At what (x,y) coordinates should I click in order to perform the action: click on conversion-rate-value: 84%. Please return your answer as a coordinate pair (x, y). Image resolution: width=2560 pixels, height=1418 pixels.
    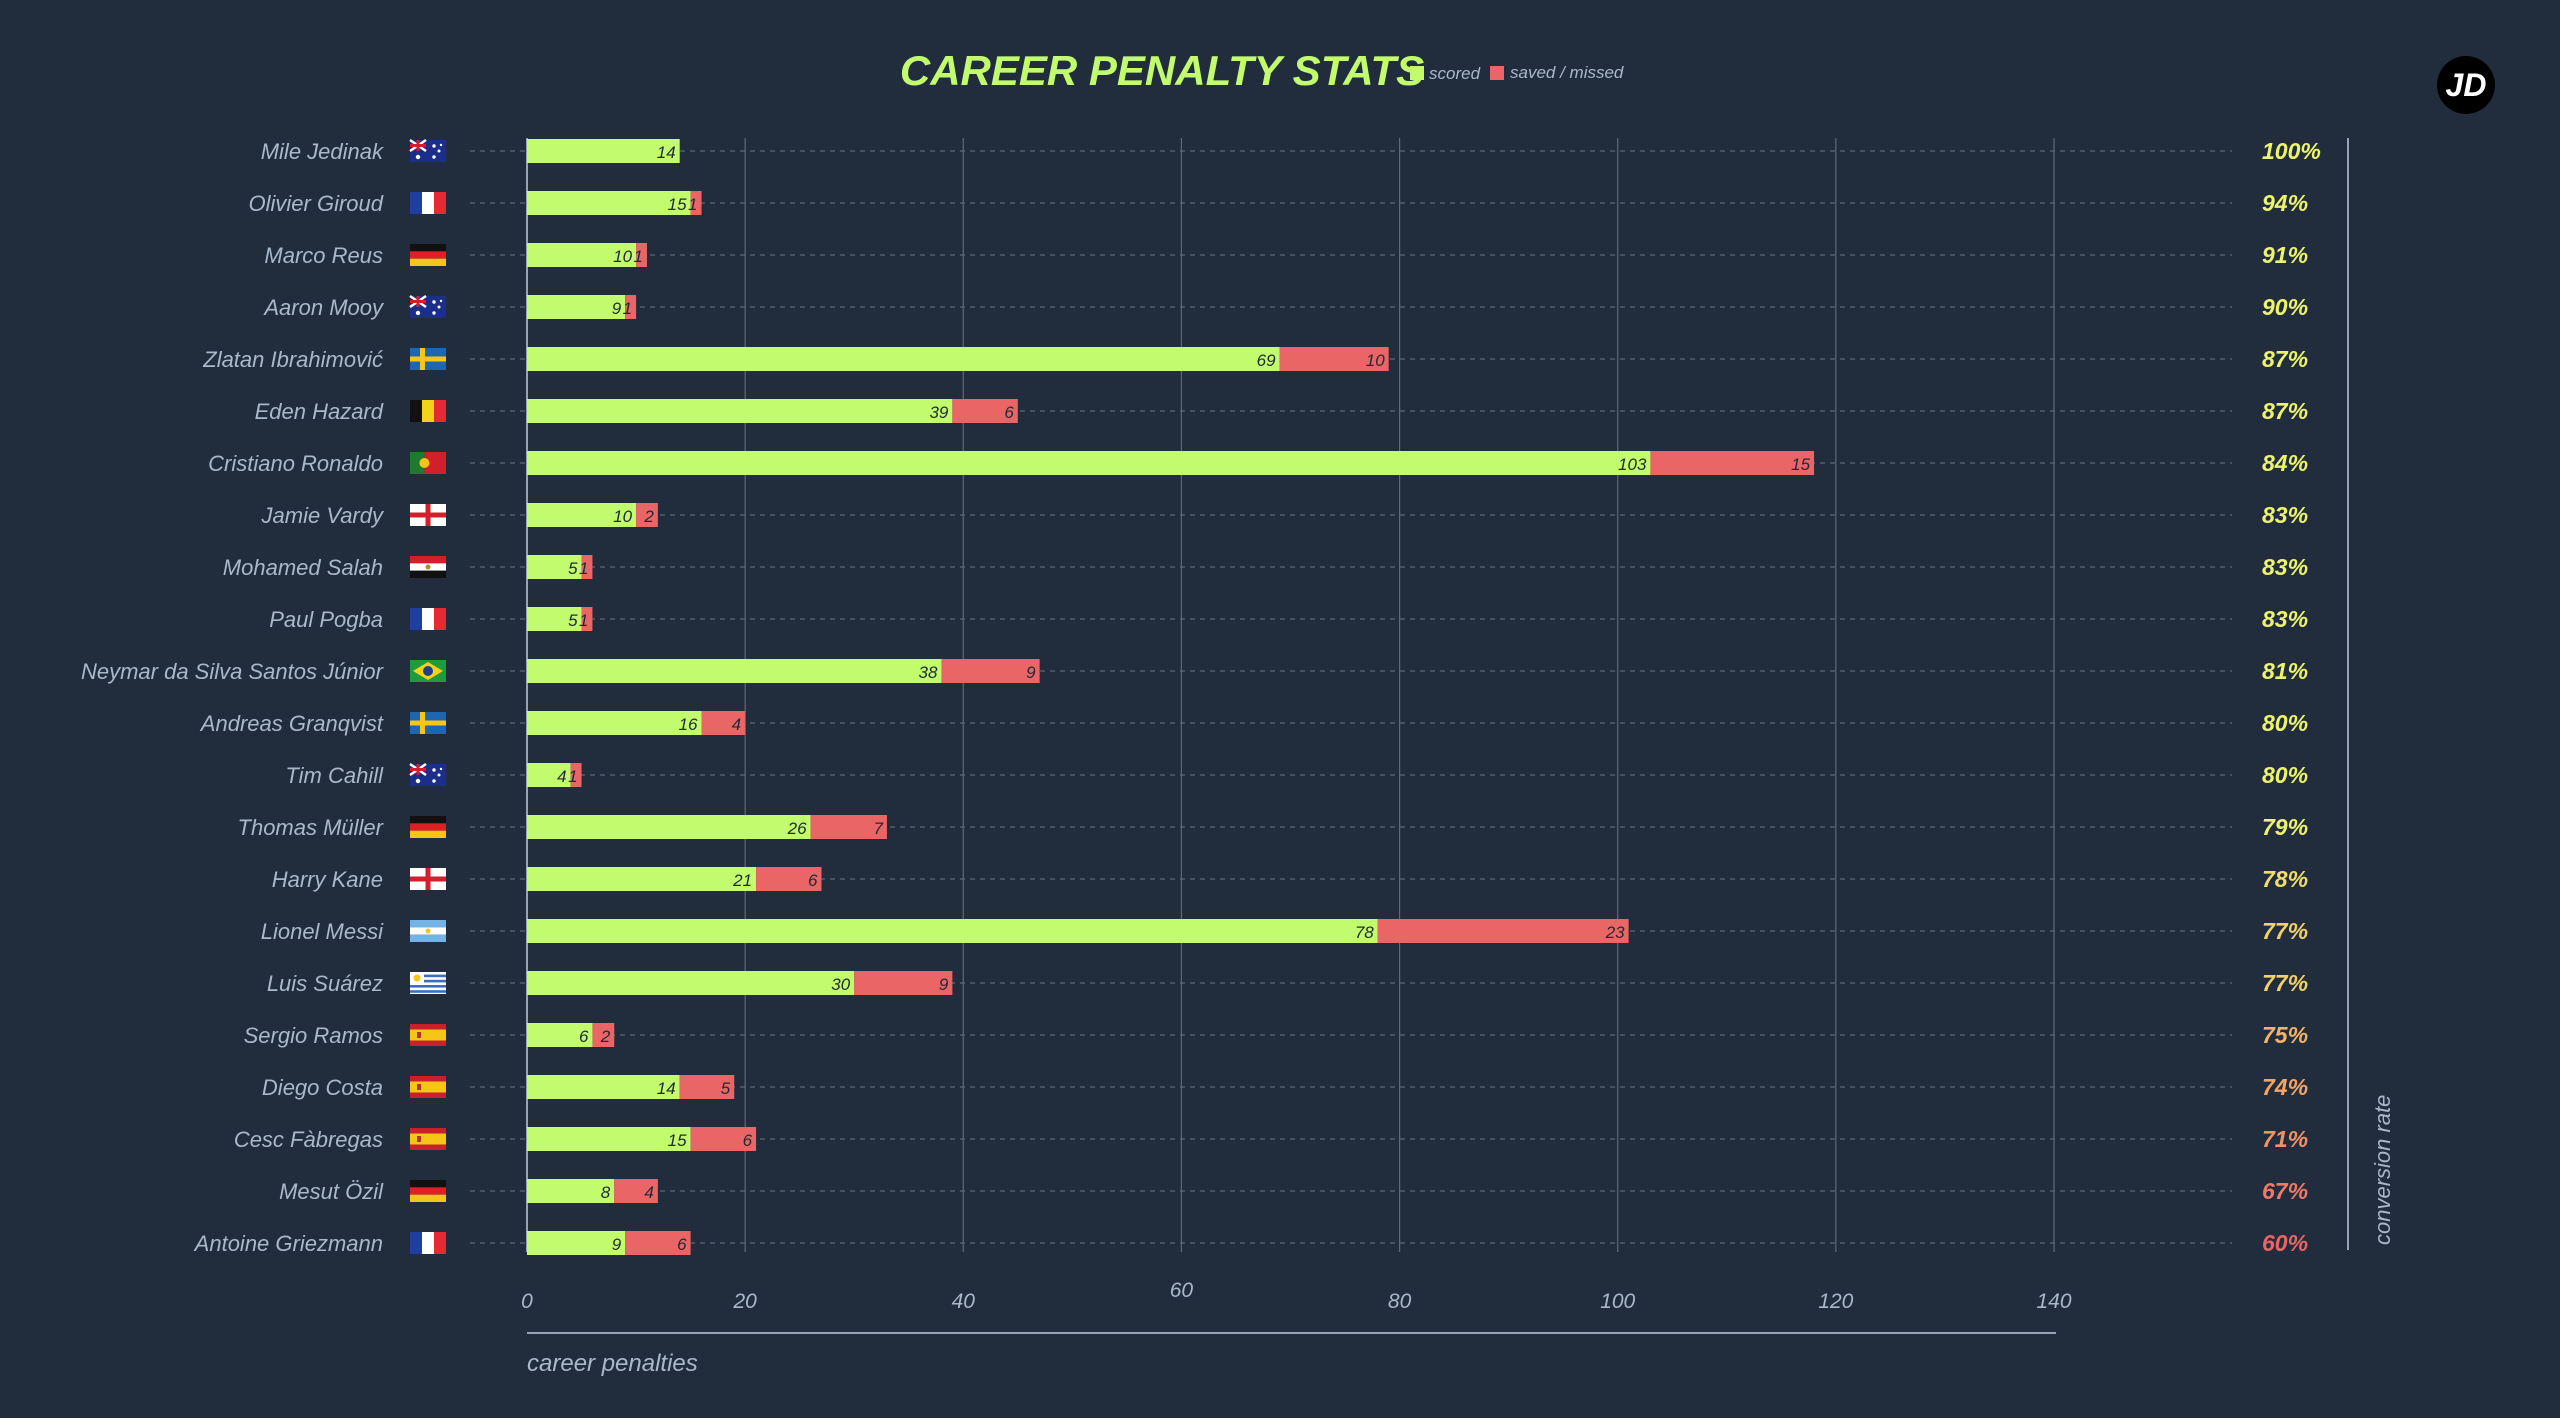
    Looking at the image, I should click on (2285, 463).